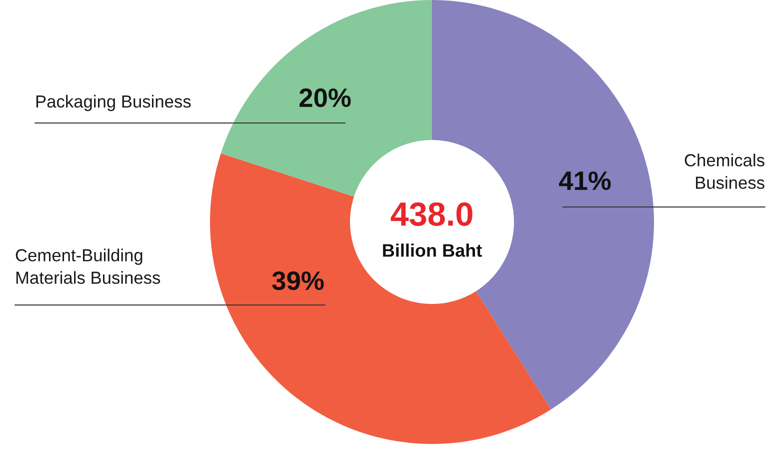 This screenshot has width=768, height=449. Describe the element at coordinates (431, 214) in the screenshot. I see `text: 438.0` at that location.